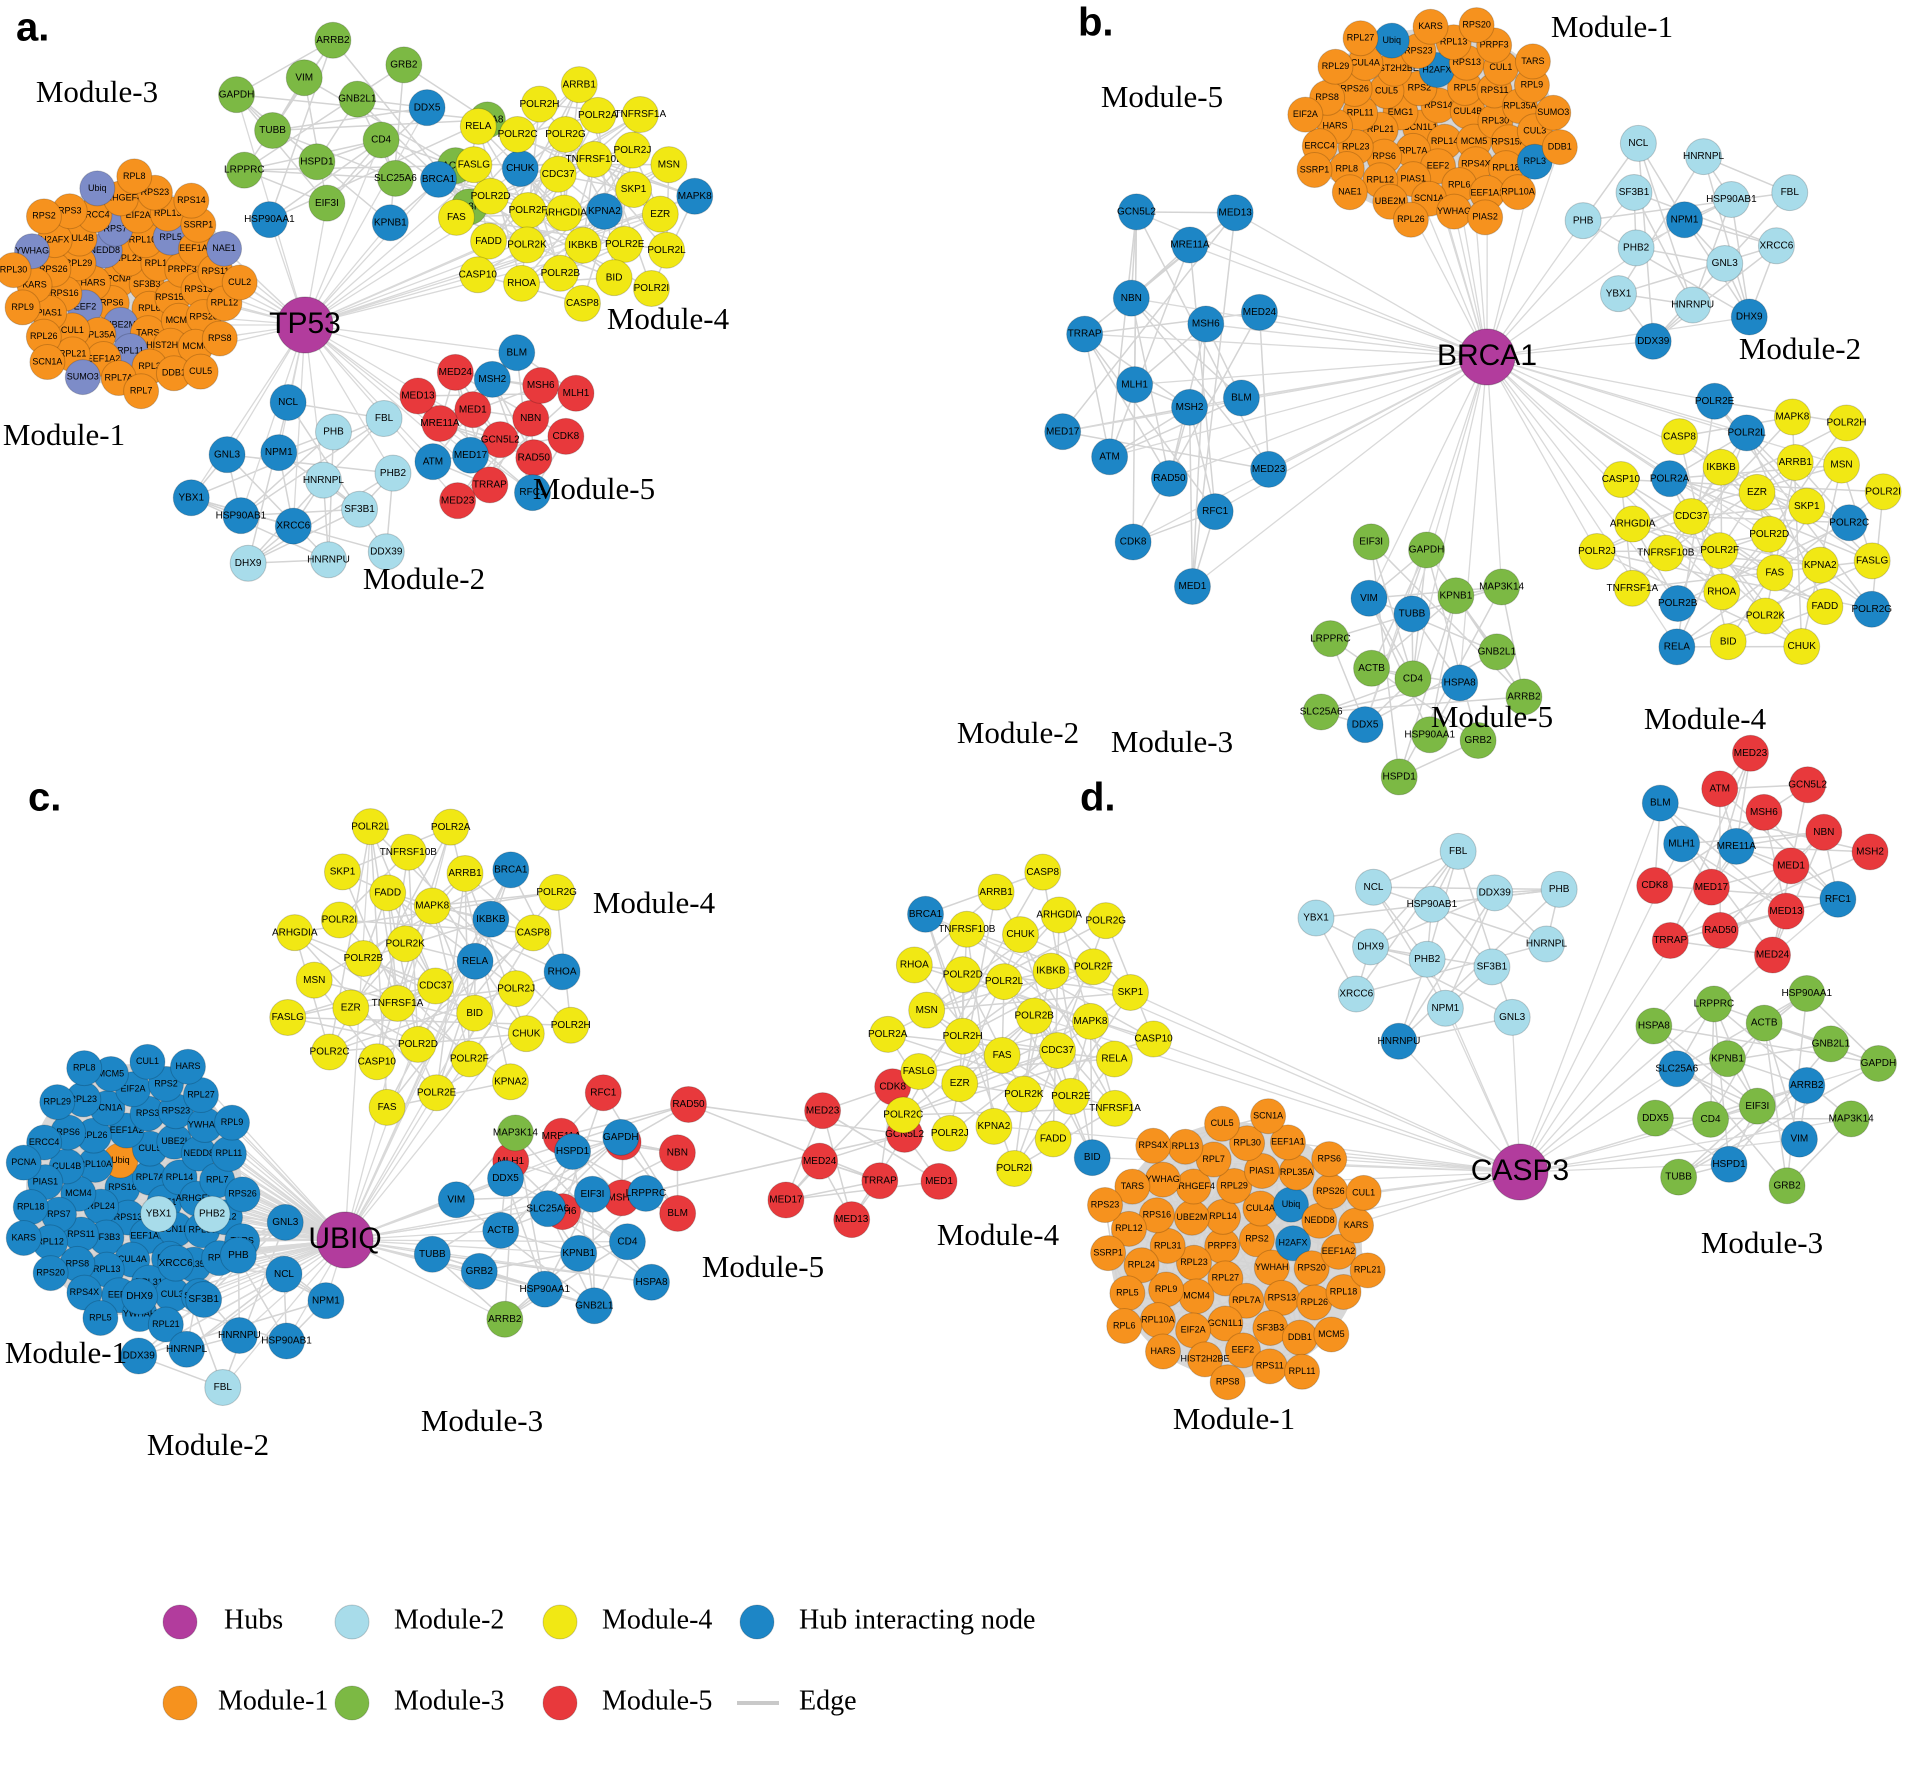  I want to click on node-polr2b, so click(1034, 1016).